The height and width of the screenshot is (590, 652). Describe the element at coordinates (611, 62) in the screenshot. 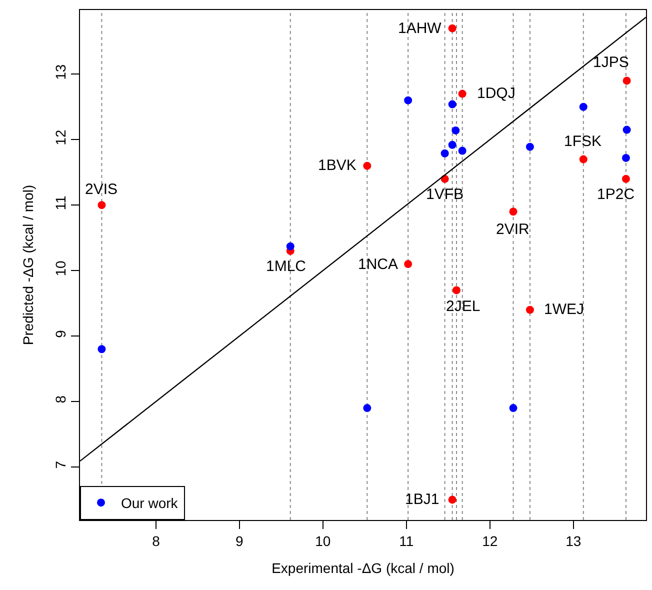

I see `annotation: 1JPS` at that location.